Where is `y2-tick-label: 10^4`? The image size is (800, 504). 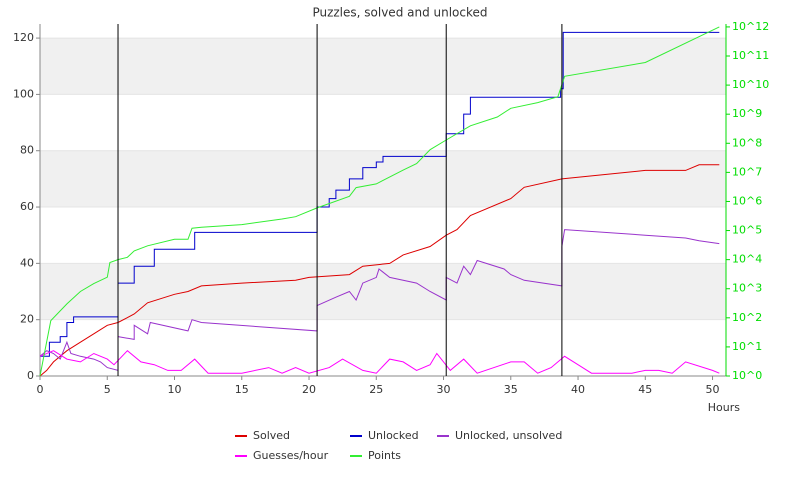 y2-tick-label: 10^4 is located at coordinates (747, 259).